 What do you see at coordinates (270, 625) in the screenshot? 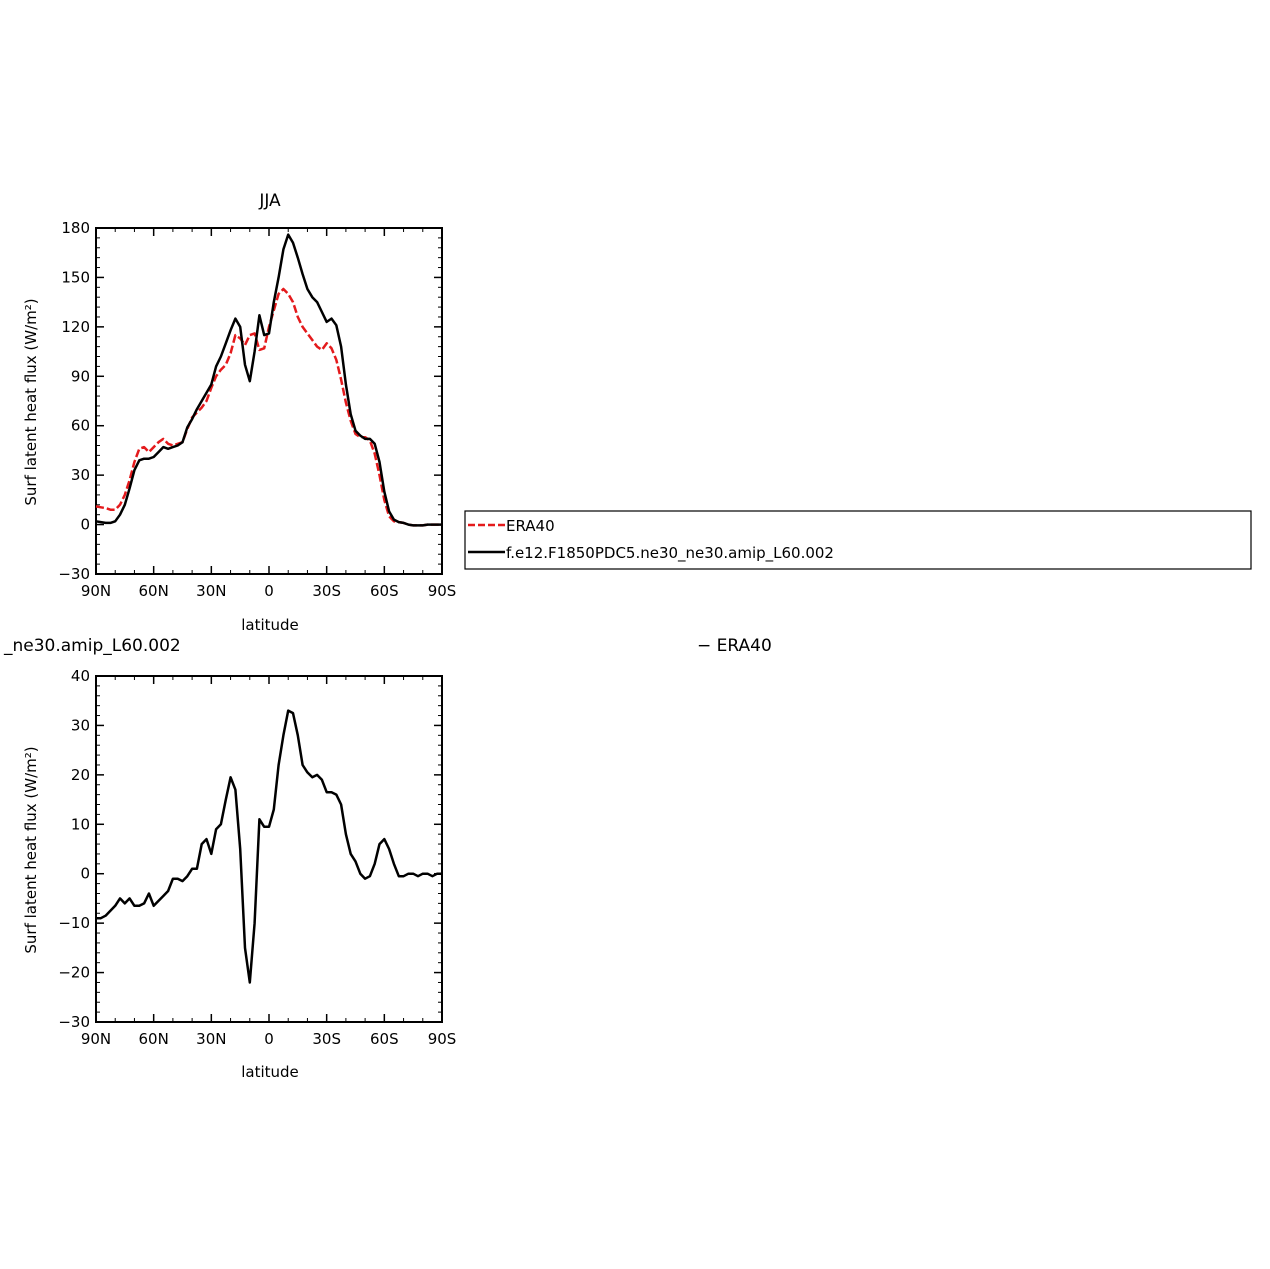
I see `top-panel-xlabel: latitude` at bounding box center [270, 625].